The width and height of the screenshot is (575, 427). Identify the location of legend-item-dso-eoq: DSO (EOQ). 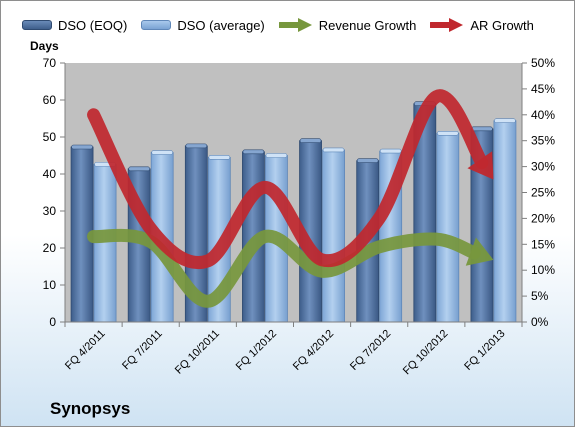
(74, 25).